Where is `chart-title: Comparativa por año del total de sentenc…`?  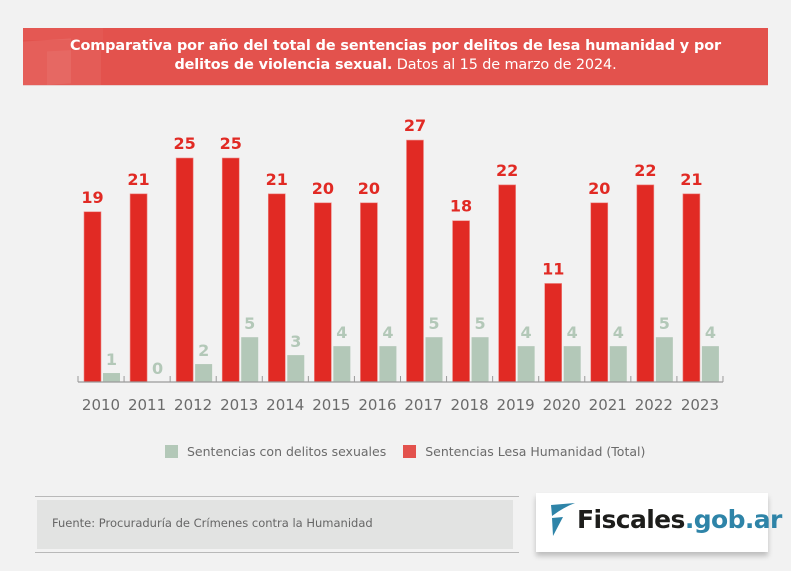 chart-title: Comparativa por año del total de sentenc… is located at coordinates (395, 56).